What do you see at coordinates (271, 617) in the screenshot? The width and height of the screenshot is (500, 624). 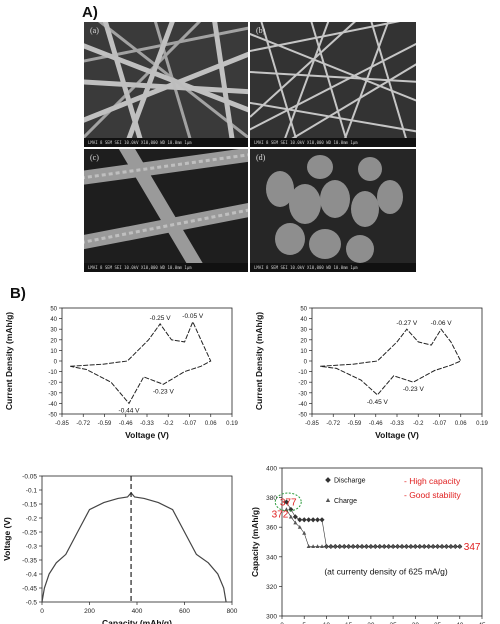 I see `y-tick-label: 300` at bounding box center [271, 617].